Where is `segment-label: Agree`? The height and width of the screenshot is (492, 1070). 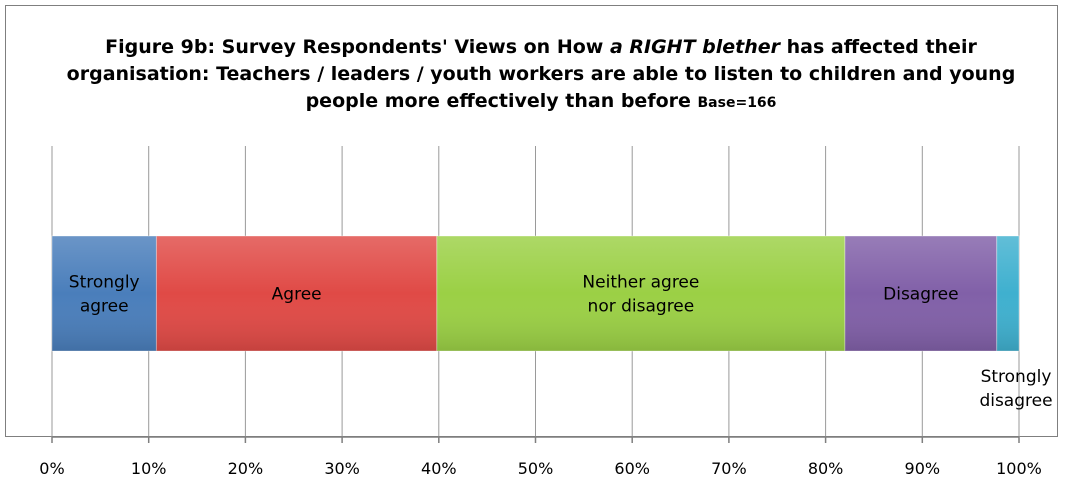 segment-label: Agree is located at coordinates (297, 295).